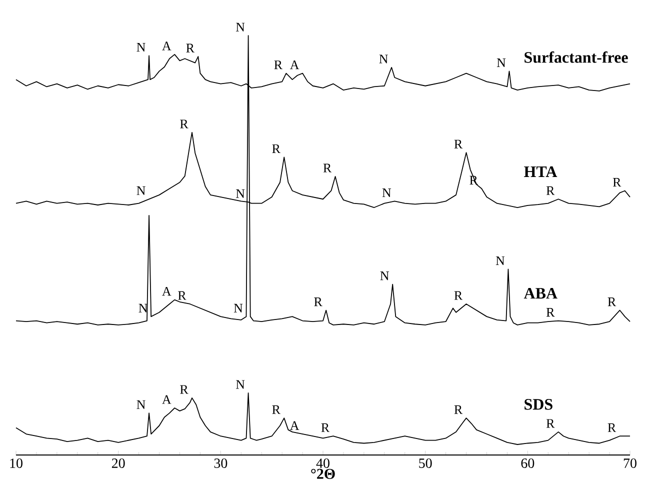 The width and height of the screenshot is (648, 502). I want to click on x-axis-title: °2Θ, so click(323, 473).